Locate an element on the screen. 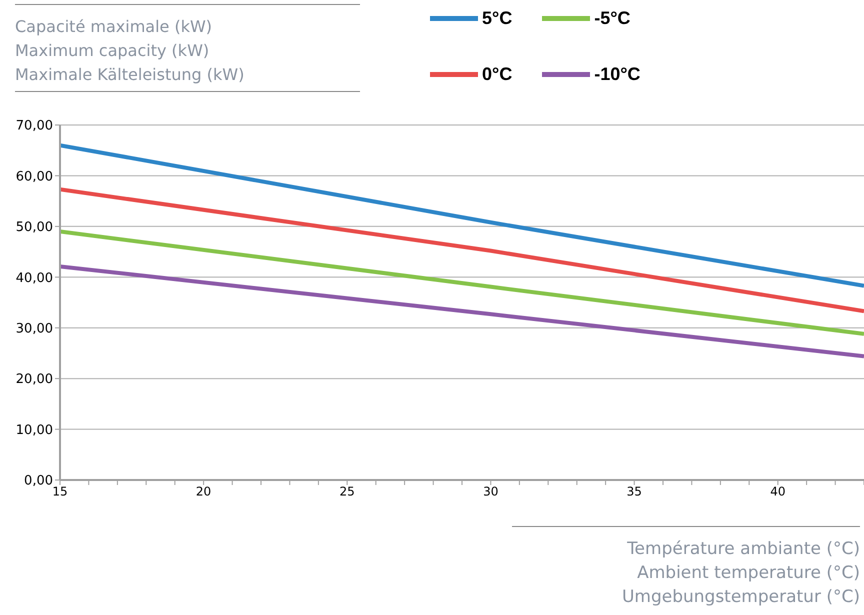 The image size is (864, 615). y-tick-label: 10,00 is located at coordinates (34, 430).